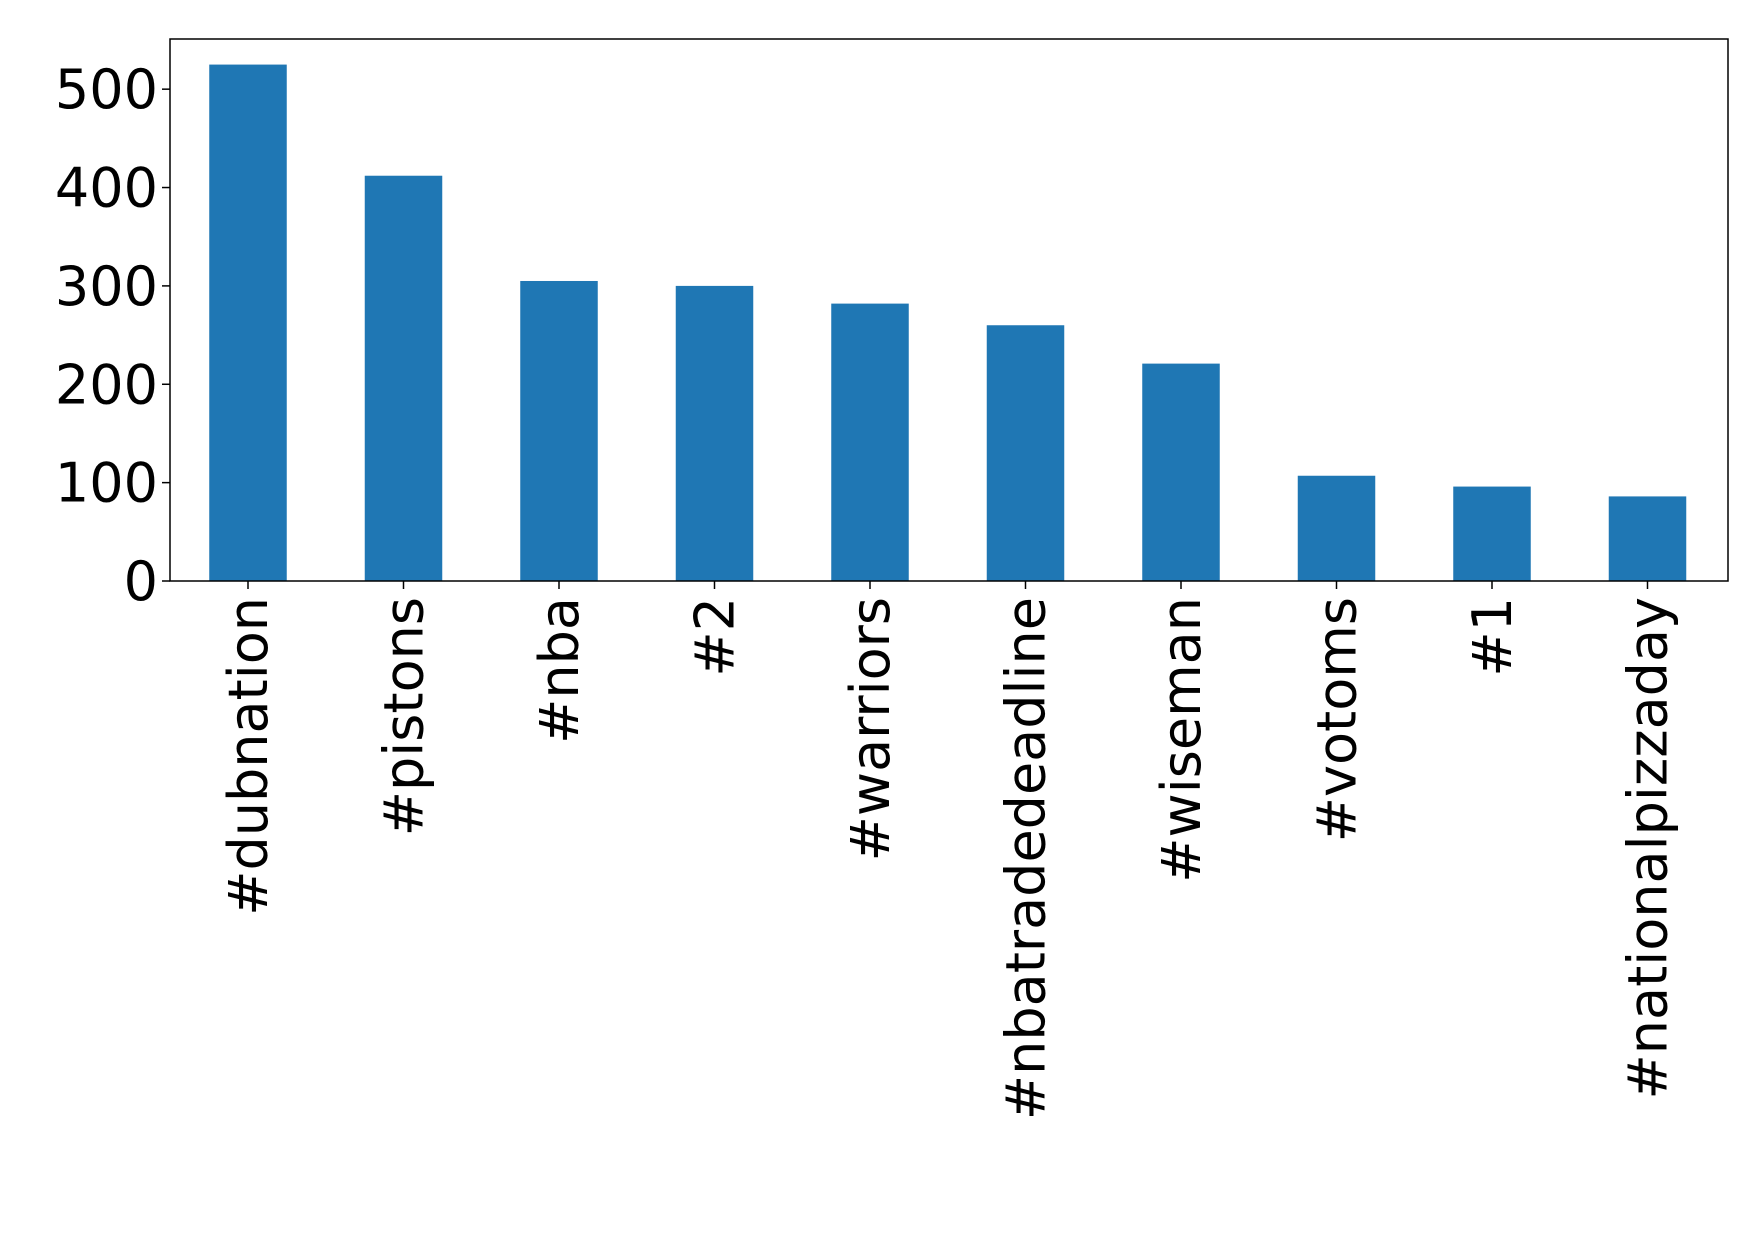 This screenshot has width=1759, height=1233. I want to click on x-tick-label: #votoms, so click(1337, 719).